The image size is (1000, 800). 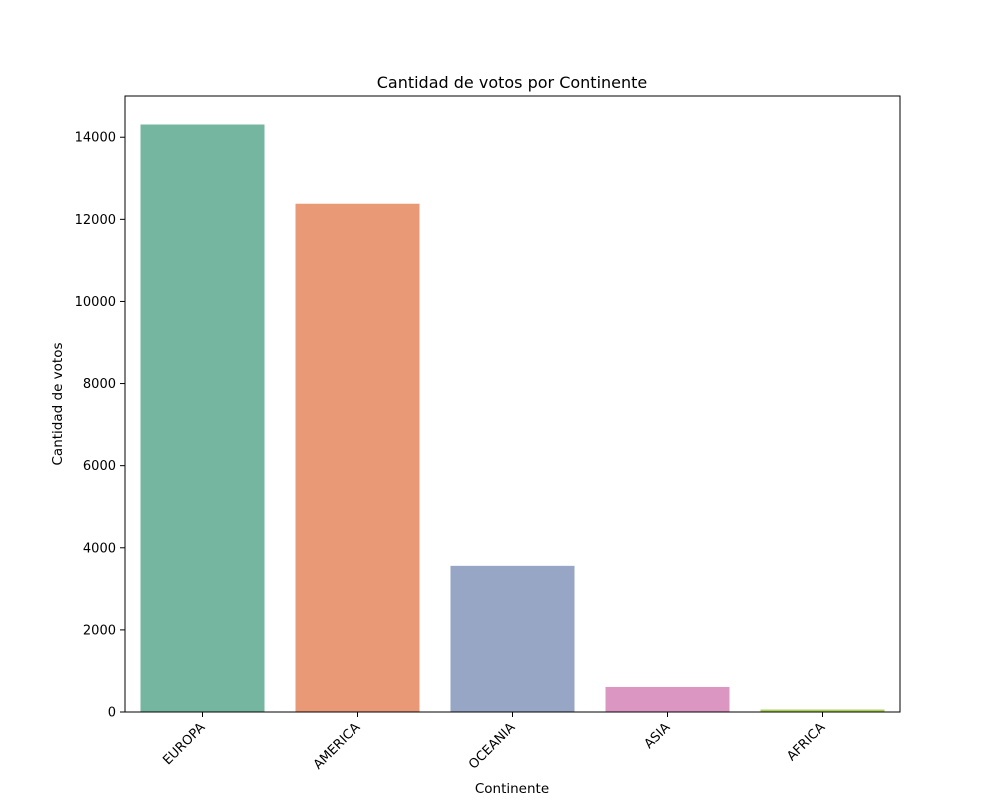 I want to click on x-axis-title: Continente, so click(x=512, y=789).